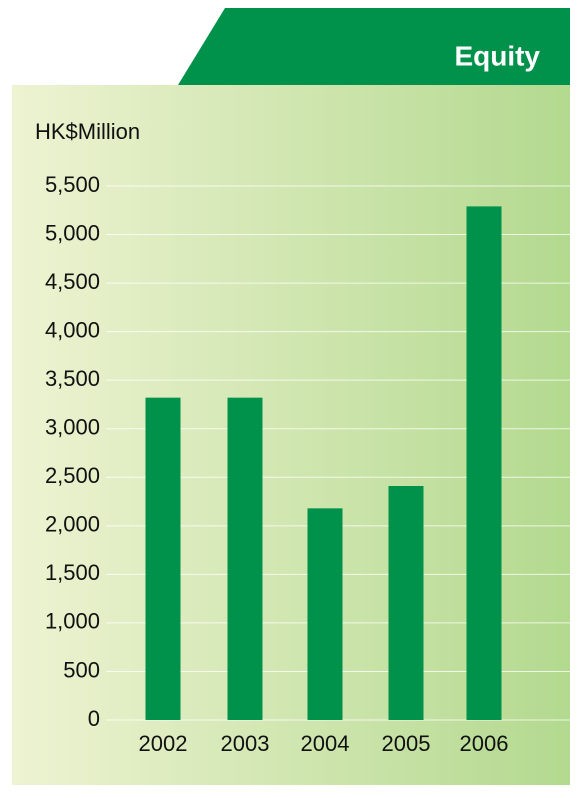  What do you see at coordinates (72, 524) in the screenshot?
I see `y-tick-label: 2,000` at bounding box center [72, 524].